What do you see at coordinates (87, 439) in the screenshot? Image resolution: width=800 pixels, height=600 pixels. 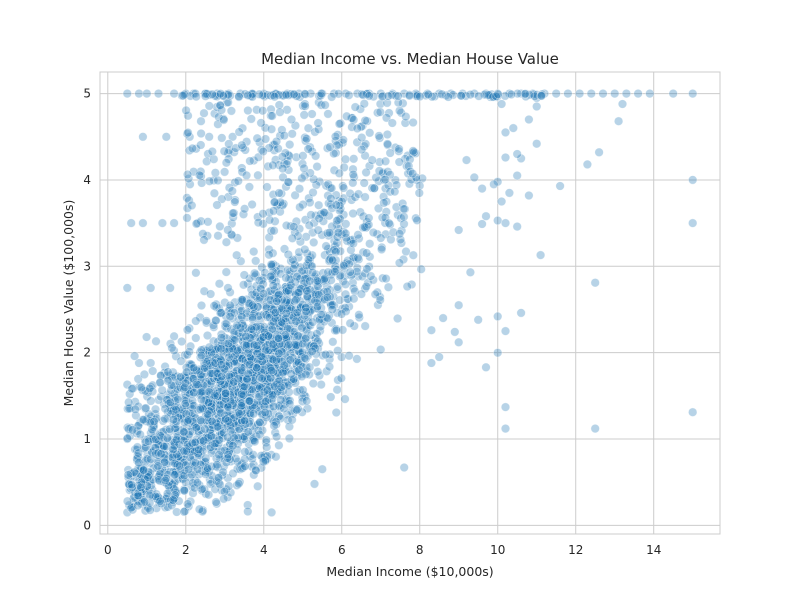 I see `y-tick-label: 1` at bounding box center [87, 439].